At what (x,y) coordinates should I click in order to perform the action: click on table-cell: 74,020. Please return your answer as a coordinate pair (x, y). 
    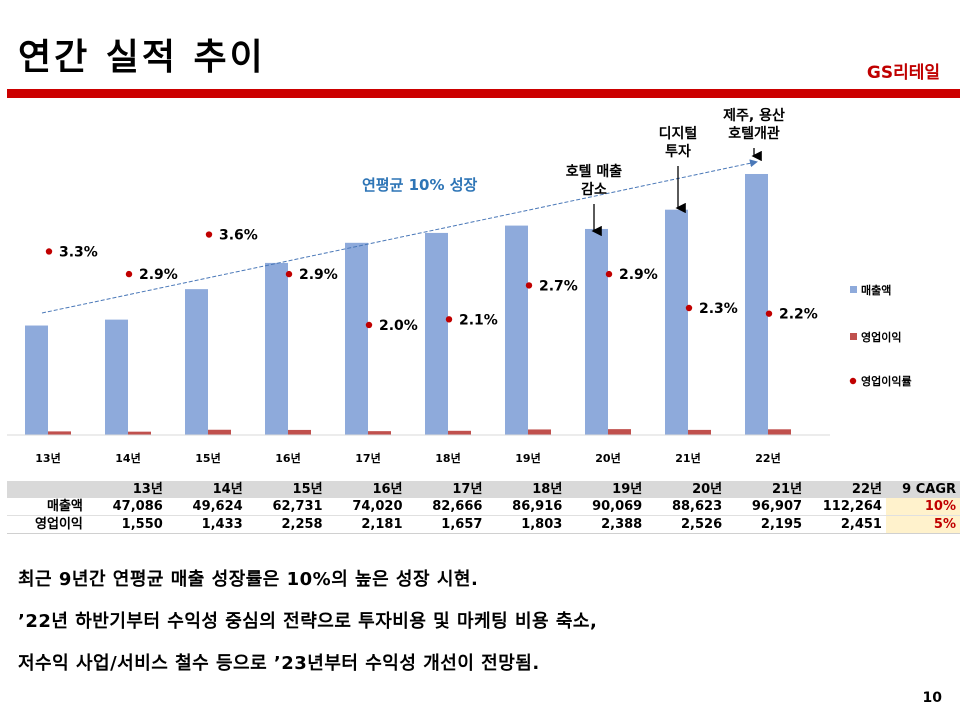
    Looking at the image, I should click on (366, 507).